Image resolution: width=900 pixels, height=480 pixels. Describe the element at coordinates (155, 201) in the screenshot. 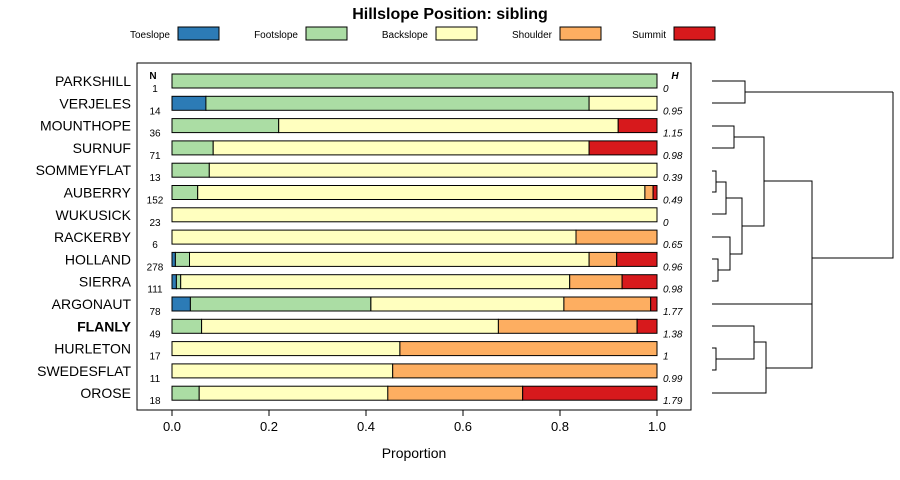

I see `n-value: 152` at that location.